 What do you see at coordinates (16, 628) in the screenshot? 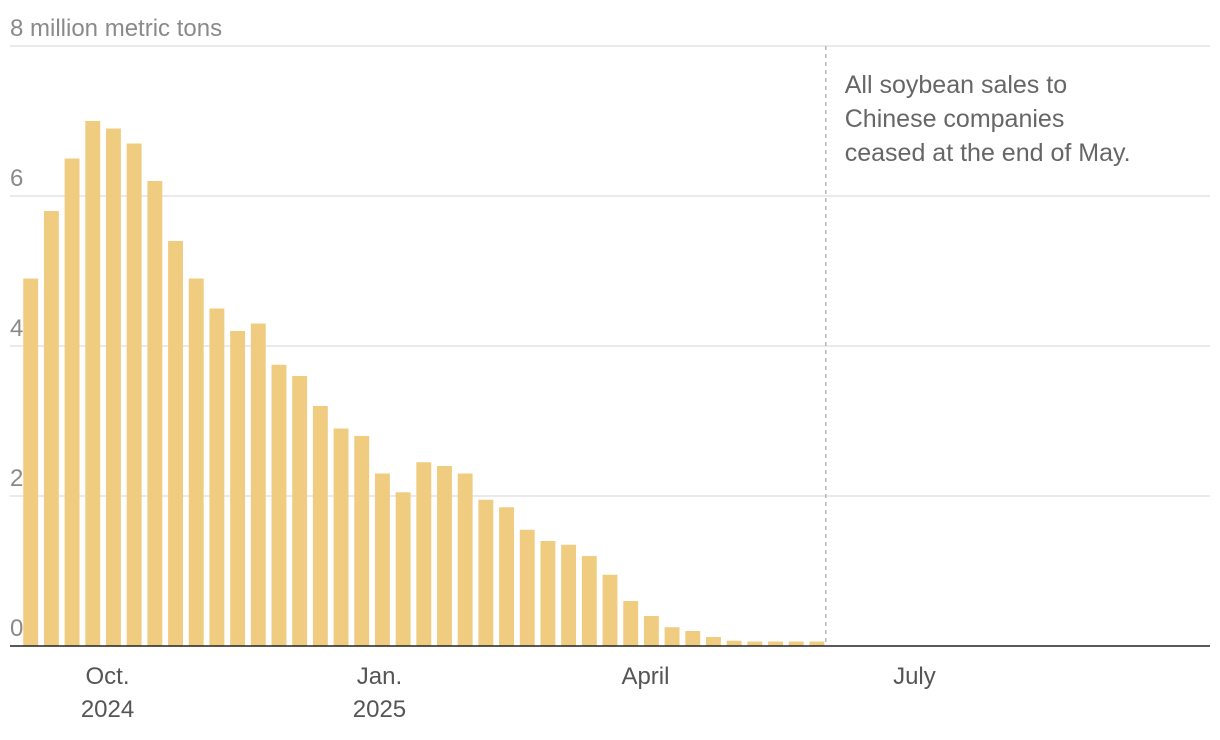
I see `y-tick-label-0: 0` at bounding box center [16, 628].